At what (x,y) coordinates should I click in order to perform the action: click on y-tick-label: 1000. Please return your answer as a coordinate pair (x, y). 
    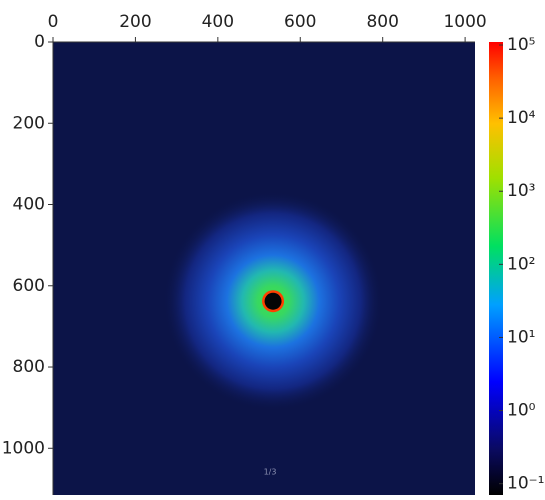
    Looking at the image, I should click on (23, 448).